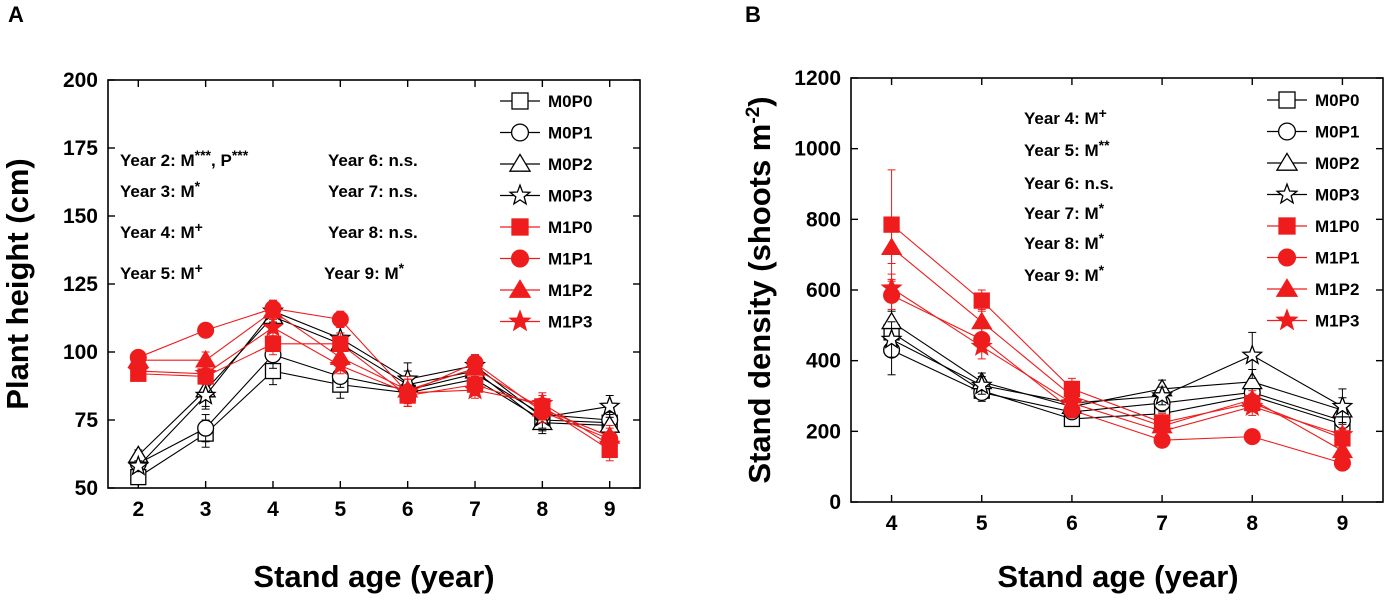 Image resolution: width=1387 pixels, height=601 pixels. What do you see at coordinates (373, 191) in the screenshot?
I see `annotation-year7: Year 7: n.s.` at bounding box center [373, 191].